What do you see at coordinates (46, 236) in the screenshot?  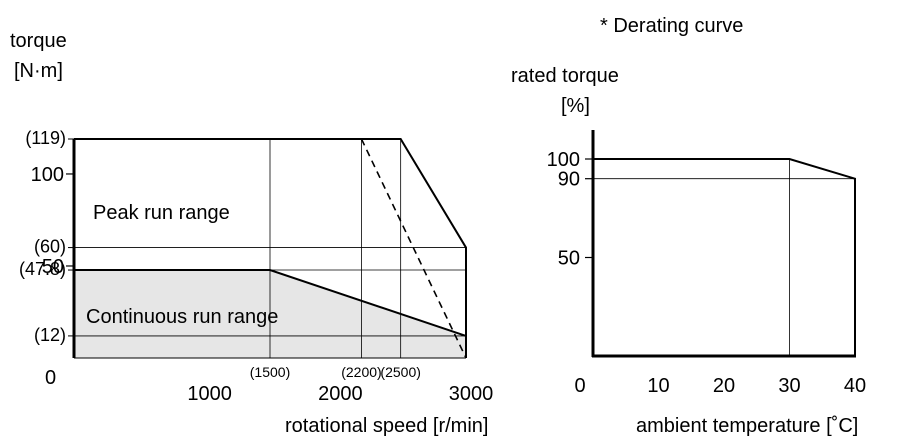 I see `torque-y-ticks: 50 100 (119) (60)(47.8) (12)` at bounding box center [46, 236].